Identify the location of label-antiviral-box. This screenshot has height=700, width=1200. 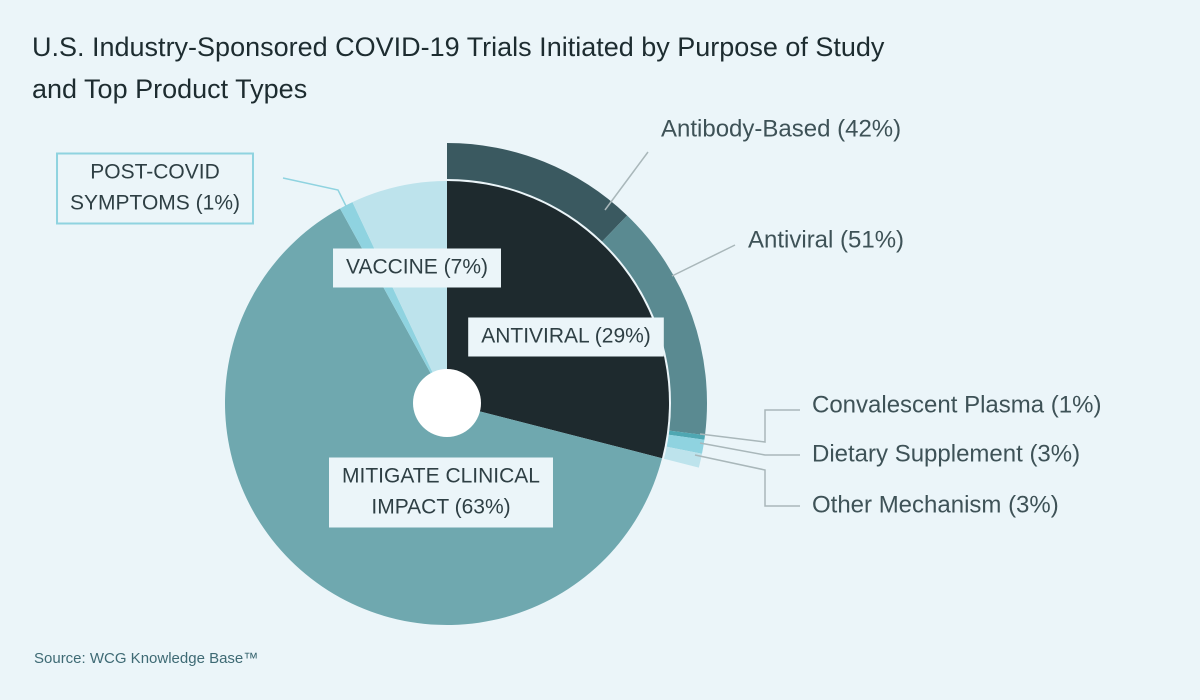
(566, 337).